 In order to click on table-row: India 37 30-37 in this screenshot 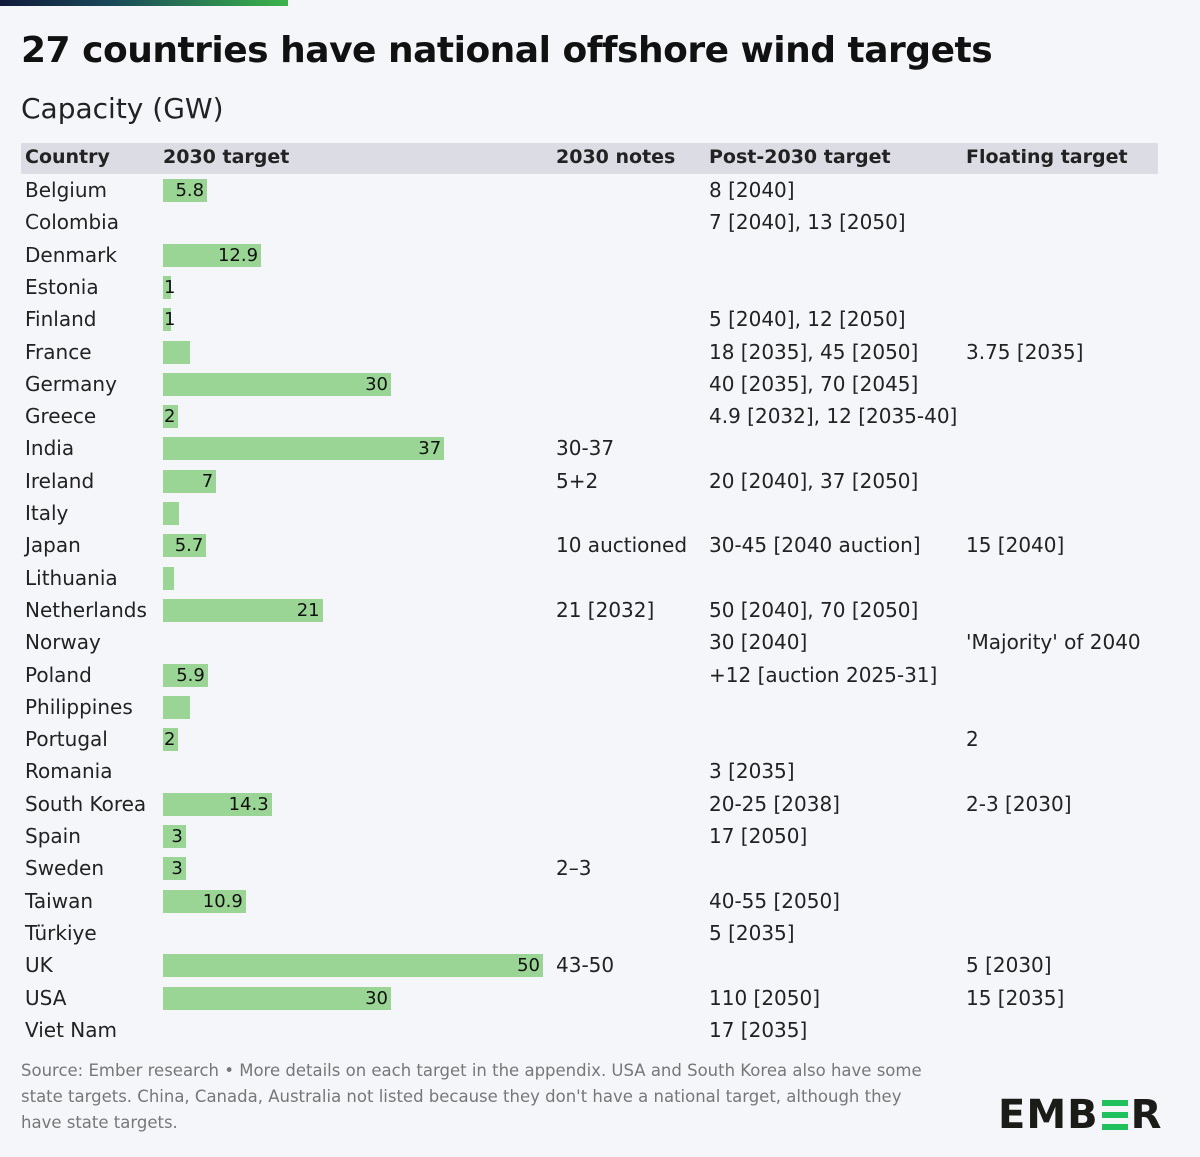, I will do `click(600, 452)`.